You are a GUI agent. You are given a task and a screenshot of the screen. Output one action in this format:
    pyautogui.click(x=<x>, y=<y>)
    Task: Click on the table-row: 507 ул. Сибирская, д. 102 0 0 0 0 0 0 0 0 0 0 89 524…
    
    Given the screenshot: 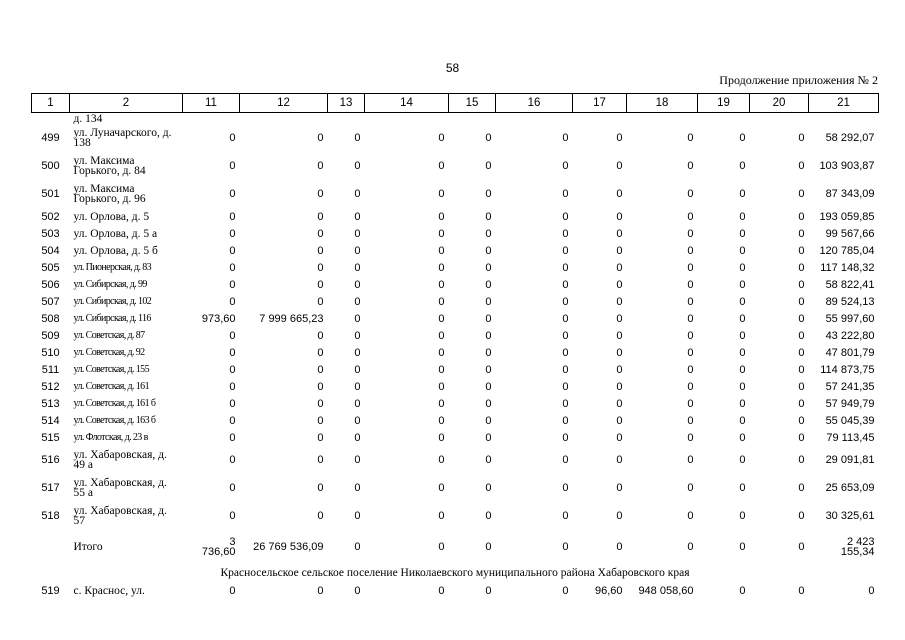 What is the action you would take?
    pyautogui.click(x=455, y=301)
    